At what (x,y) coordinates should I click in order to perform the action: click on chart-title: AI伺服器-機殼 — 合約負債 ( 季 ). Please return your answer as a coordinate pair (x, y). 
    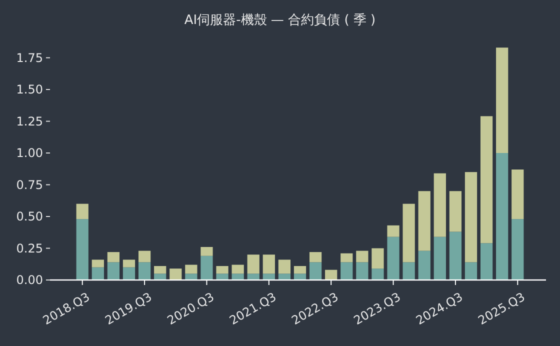
    Looking at the image, I should click on (280, 20).